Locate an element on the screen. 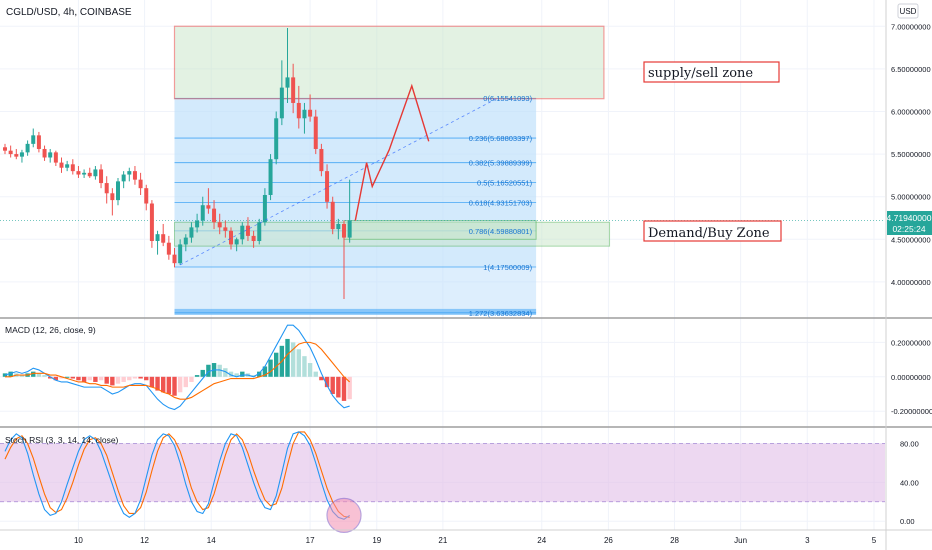 The width and height of the screenshot is (932, 550). symbol-label: CGLD/USD, 4h, COINBASE is located at coordinates (69, 12).